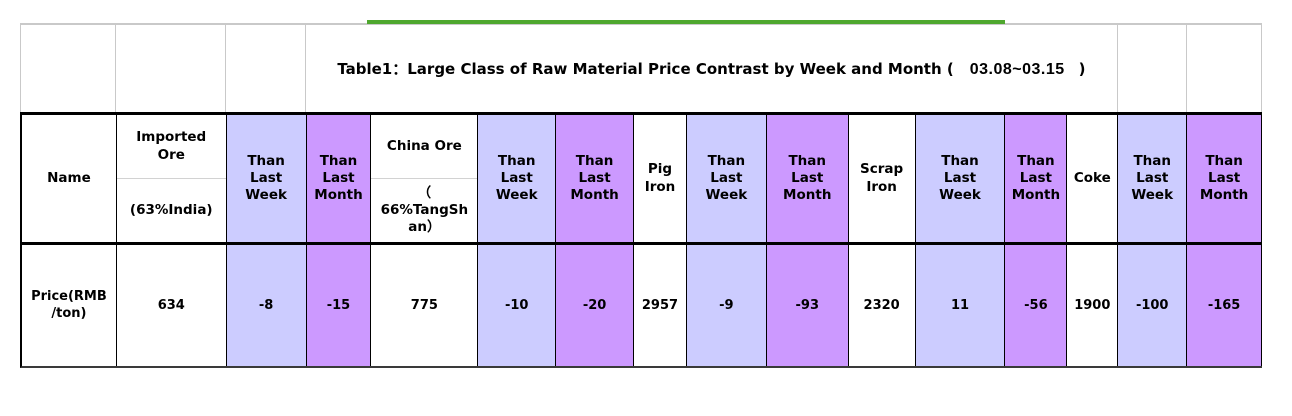  What do you see at coordinates (69, 305) in the screenshot?
I see `row-label-cell: Price(RMB /ton)` at bounding box center [69, 305].